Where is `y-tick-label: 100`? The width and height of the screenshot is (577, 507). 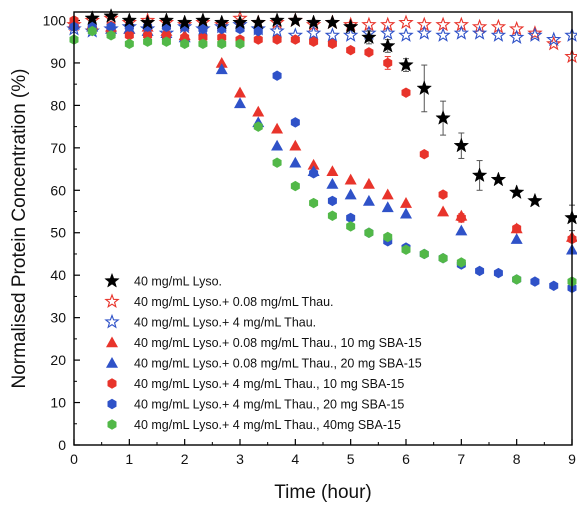
y-tick-label: 100 is located at coordinates (55, 20).